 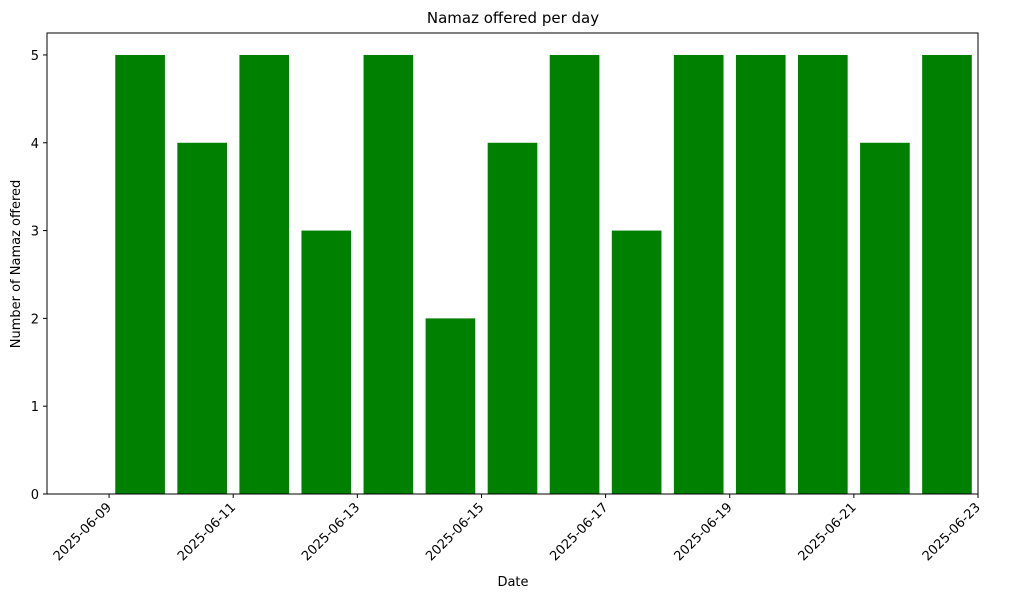 What do you see at coordinates (207, 532) in the screenshot?
I see `x-tick-label: 2025-06-11` at bounding box center [207, 532].